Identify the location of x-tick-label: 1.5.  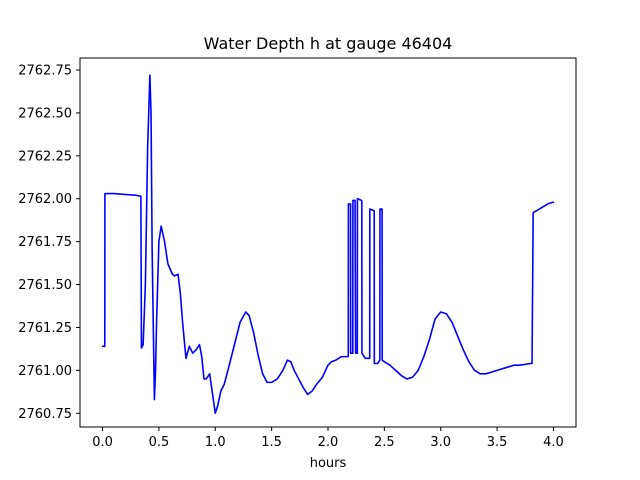
(271, 442).